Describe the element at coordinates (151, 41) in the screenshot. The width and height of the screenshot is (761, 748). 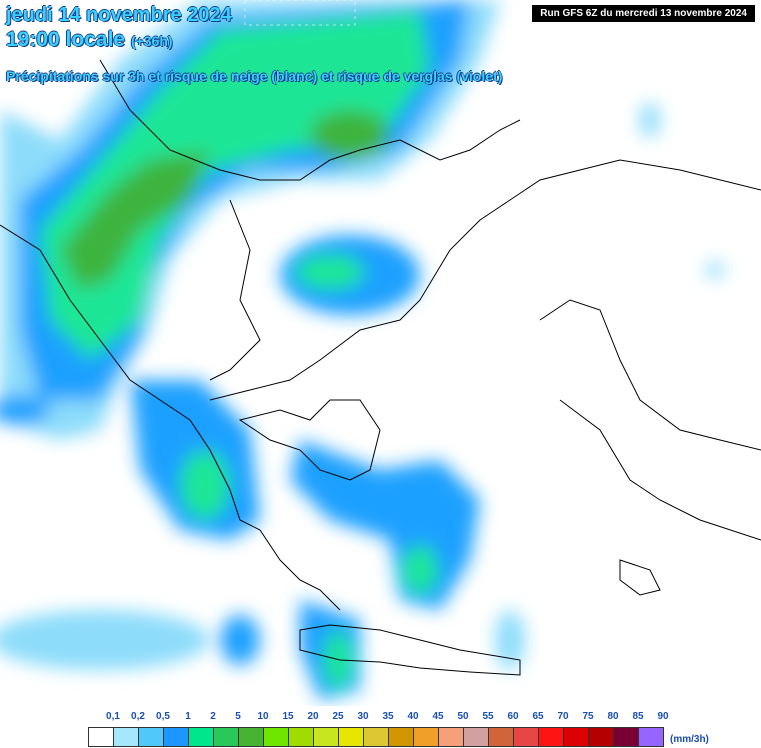
I see `lead-time: (+36h)` at that location.